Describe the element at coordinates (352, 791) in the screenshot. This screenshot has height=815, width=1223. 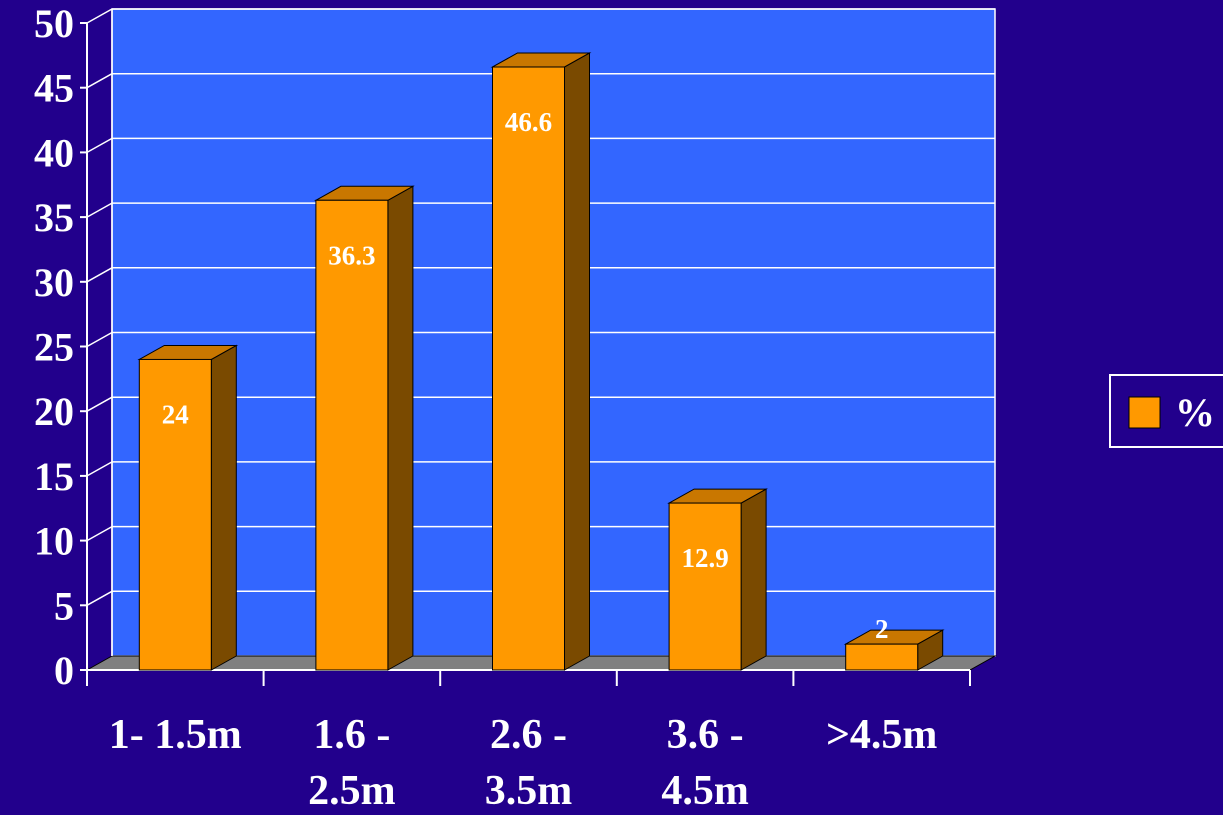
I see `x-tick-label: 2.5m` at that location.